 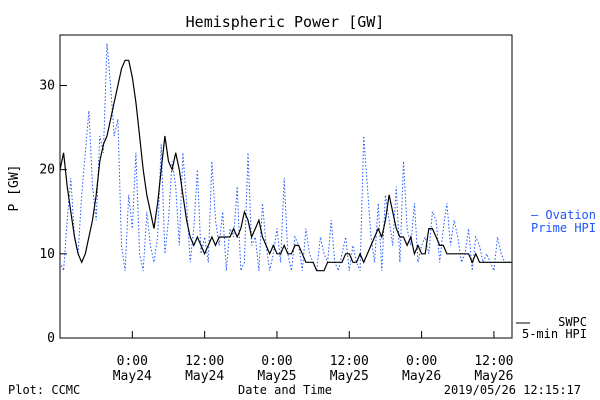 I want to click on y-tick-label: 10, so click(x=47, y=254).